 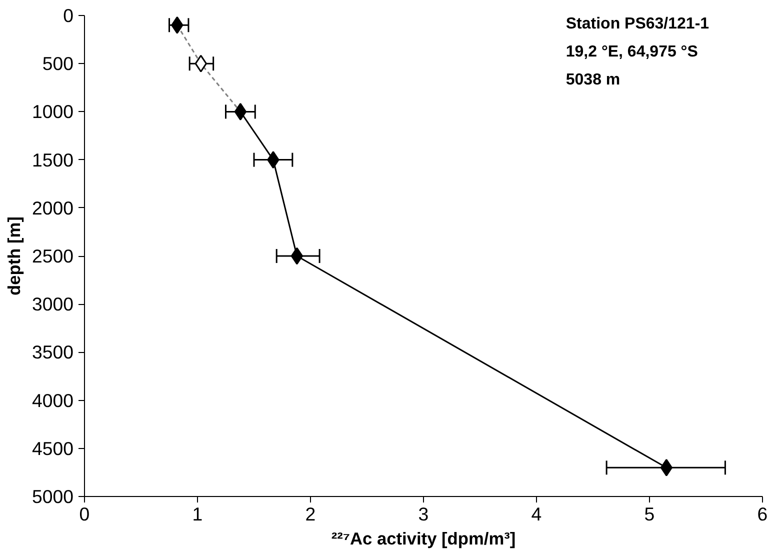 What do you see at coordinates (14, 256) in the screenshot?
I see `y-axis-title: depth [m]` at bounding box center [14, 256].